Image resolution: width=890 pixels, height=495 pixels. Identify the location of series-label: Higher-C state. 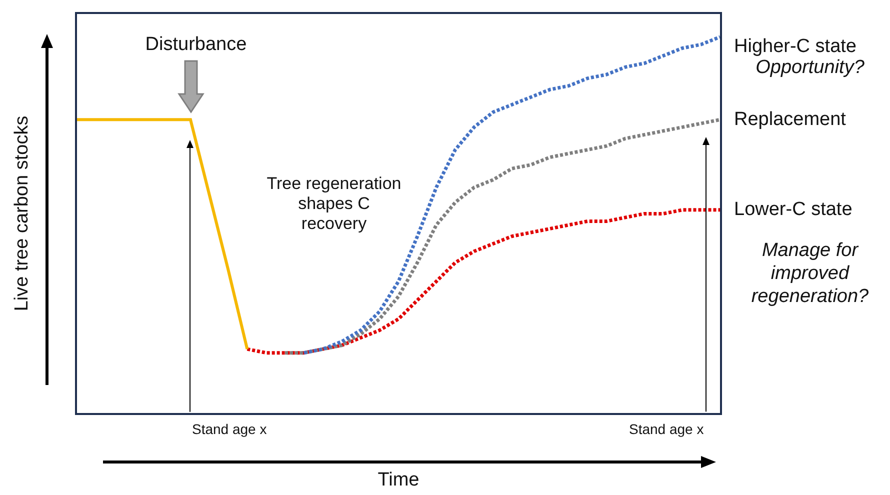
(795, 46).